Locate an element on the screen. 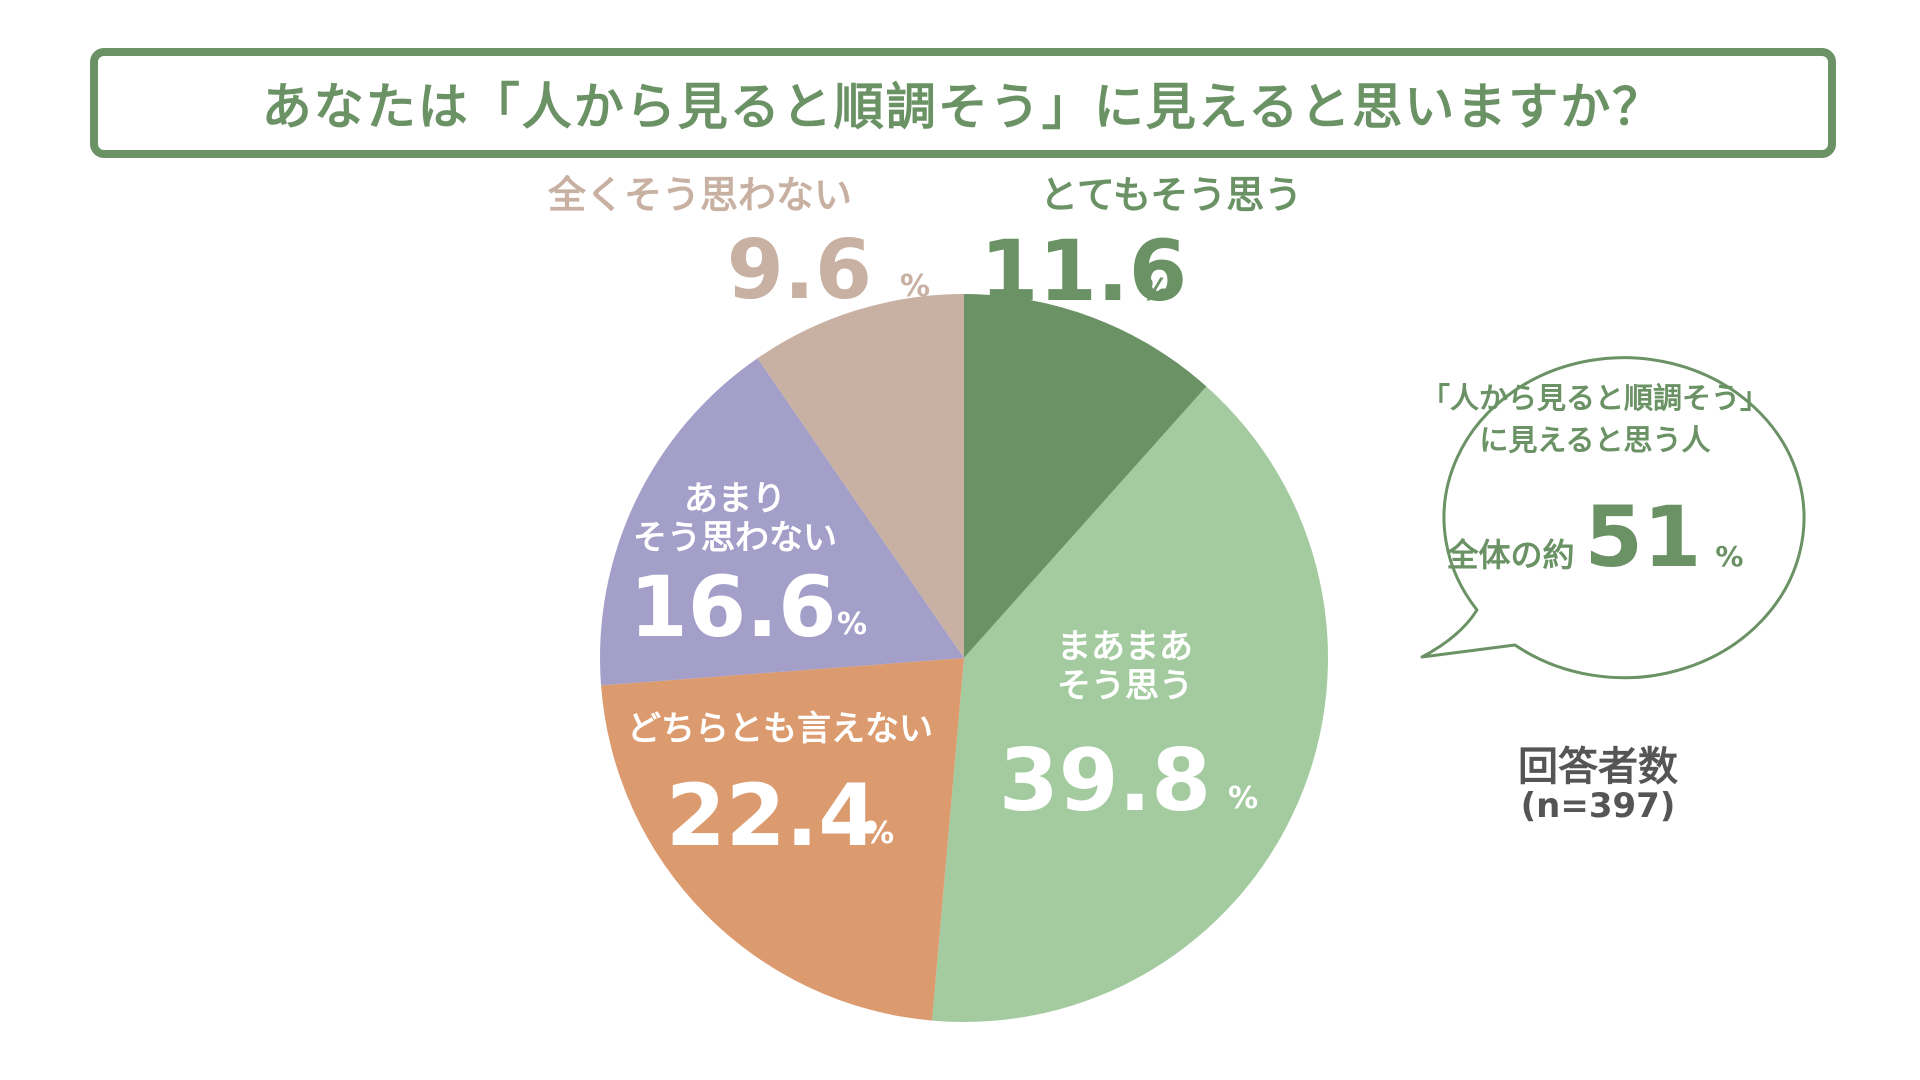 This screenshot has height=1080, width=1920. respondents-count: (n=397) is located at coordinates (1598, 806).